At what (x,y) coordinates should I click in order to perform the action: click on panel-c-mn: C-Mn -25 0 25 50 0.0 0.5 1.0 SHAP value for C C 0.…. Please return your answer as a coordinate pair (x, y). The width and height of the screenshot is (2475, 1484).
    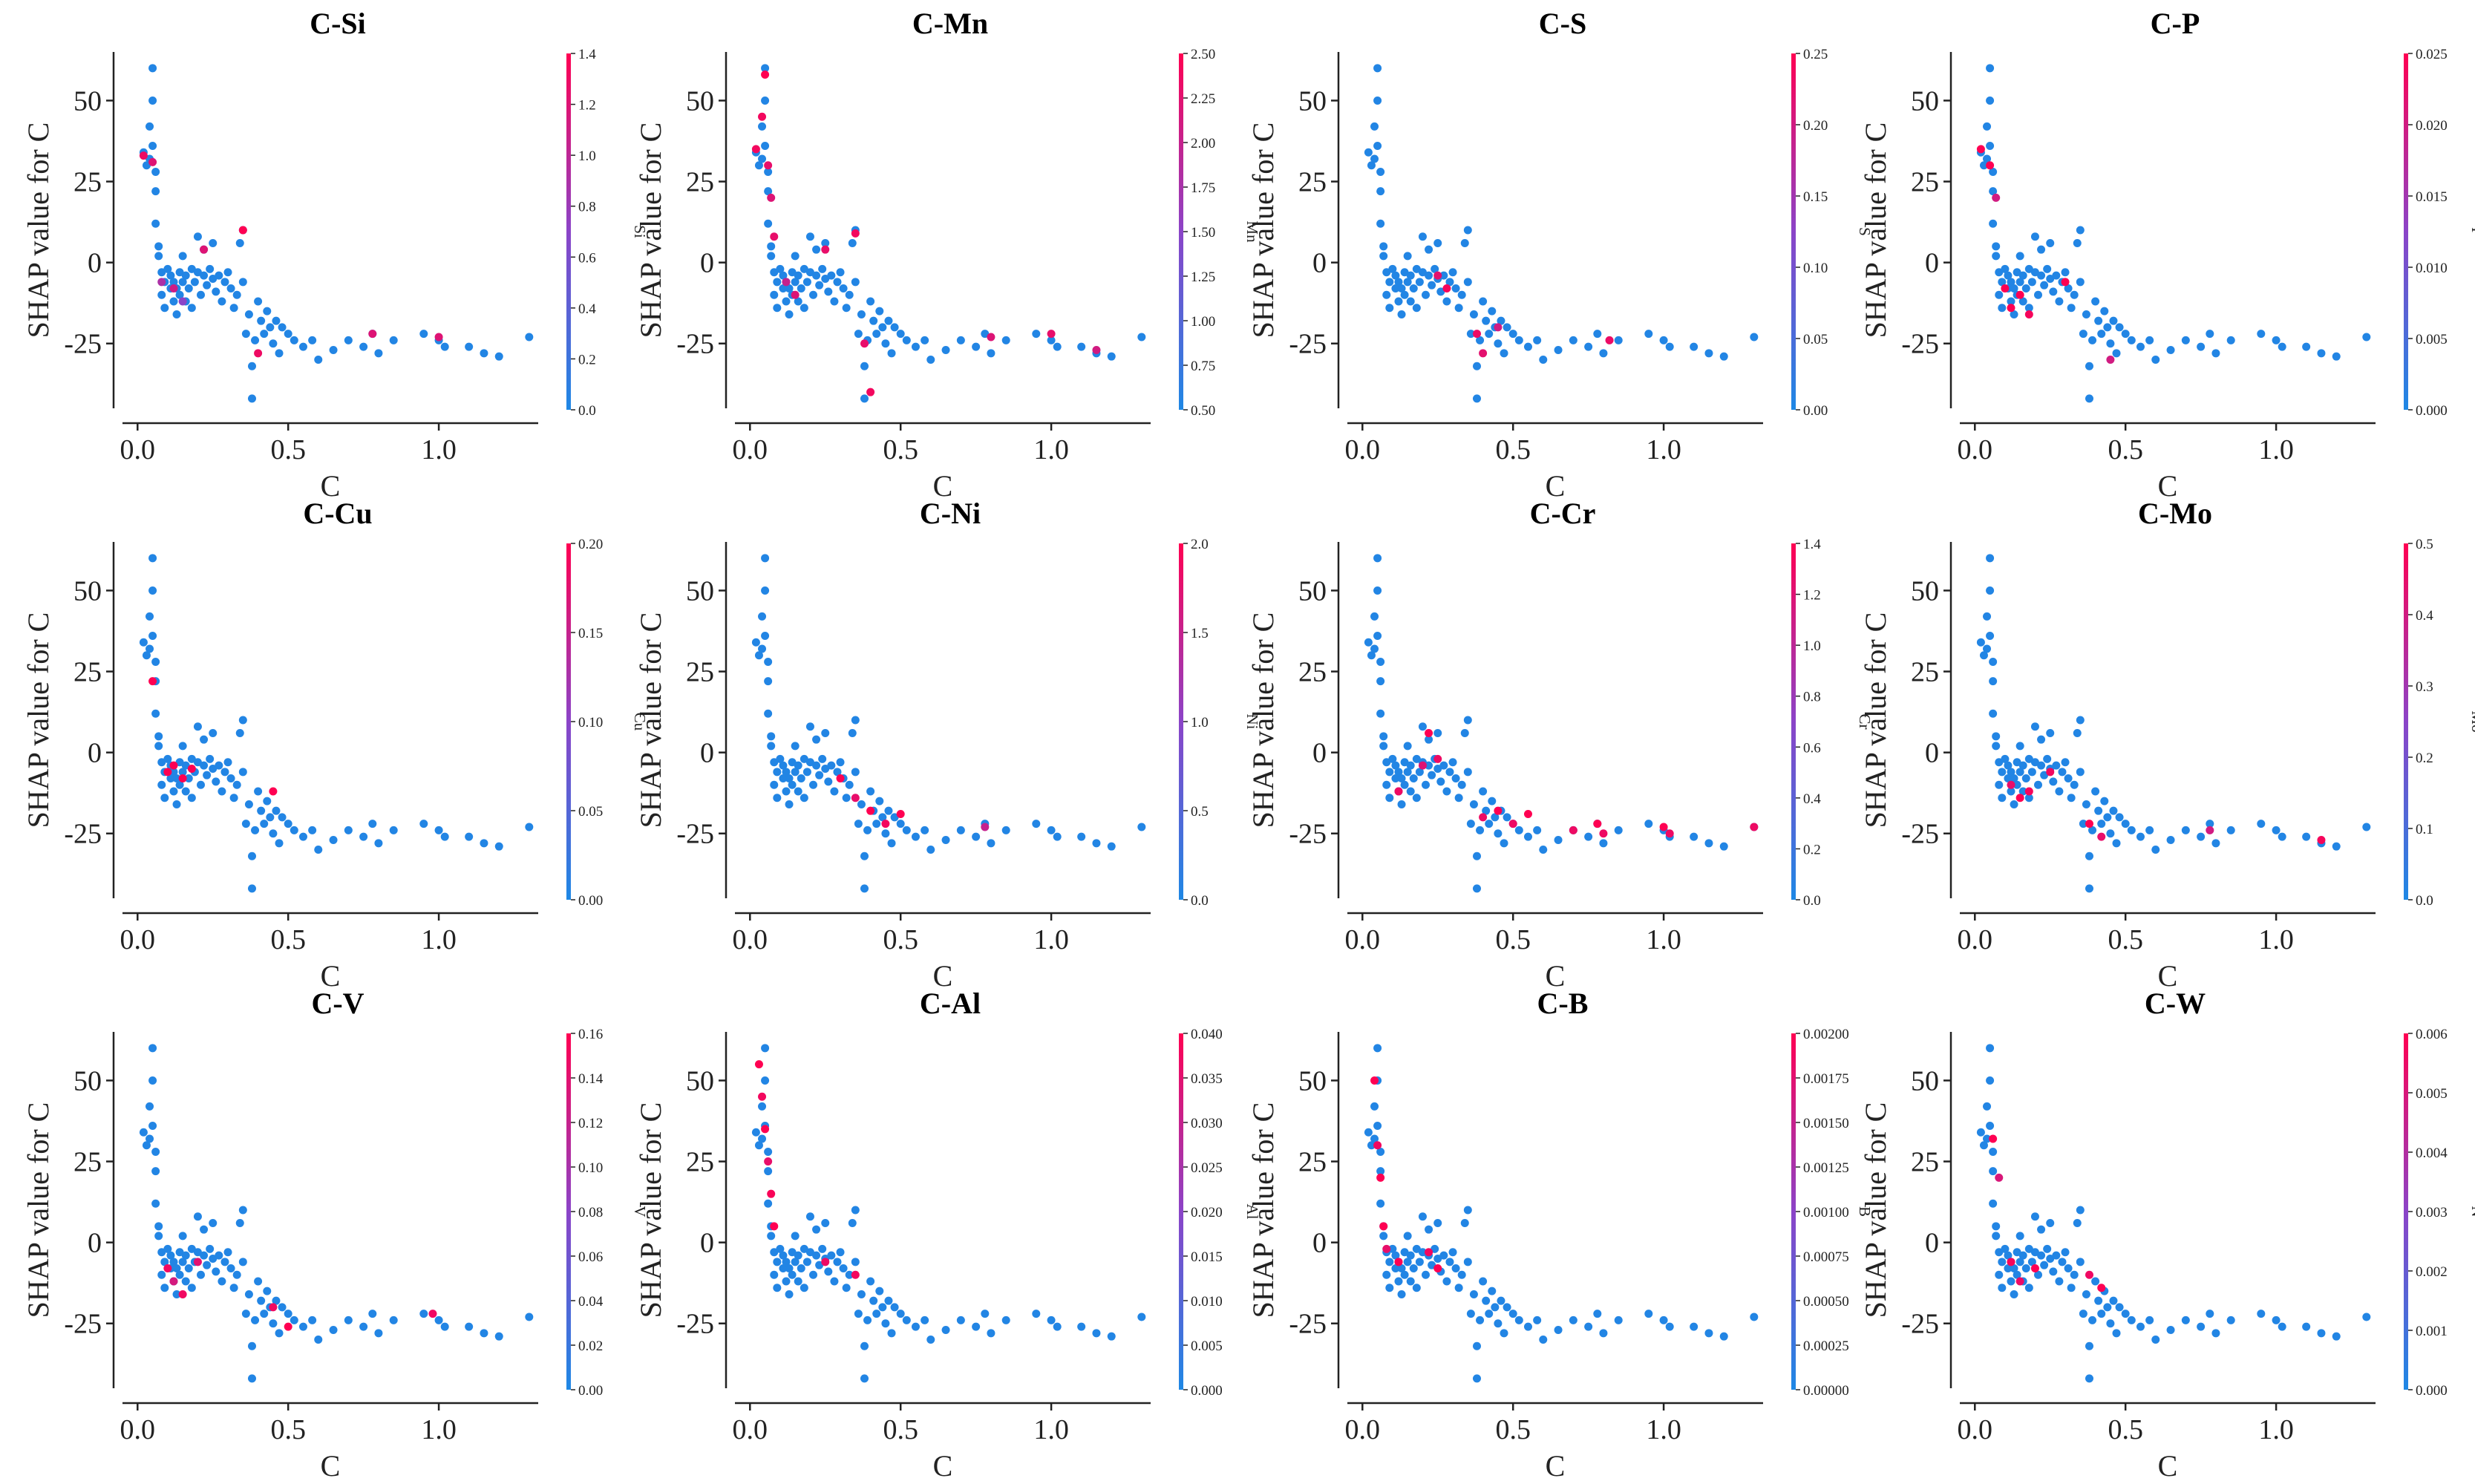
    Looking at the image, I should click on (947, 255).